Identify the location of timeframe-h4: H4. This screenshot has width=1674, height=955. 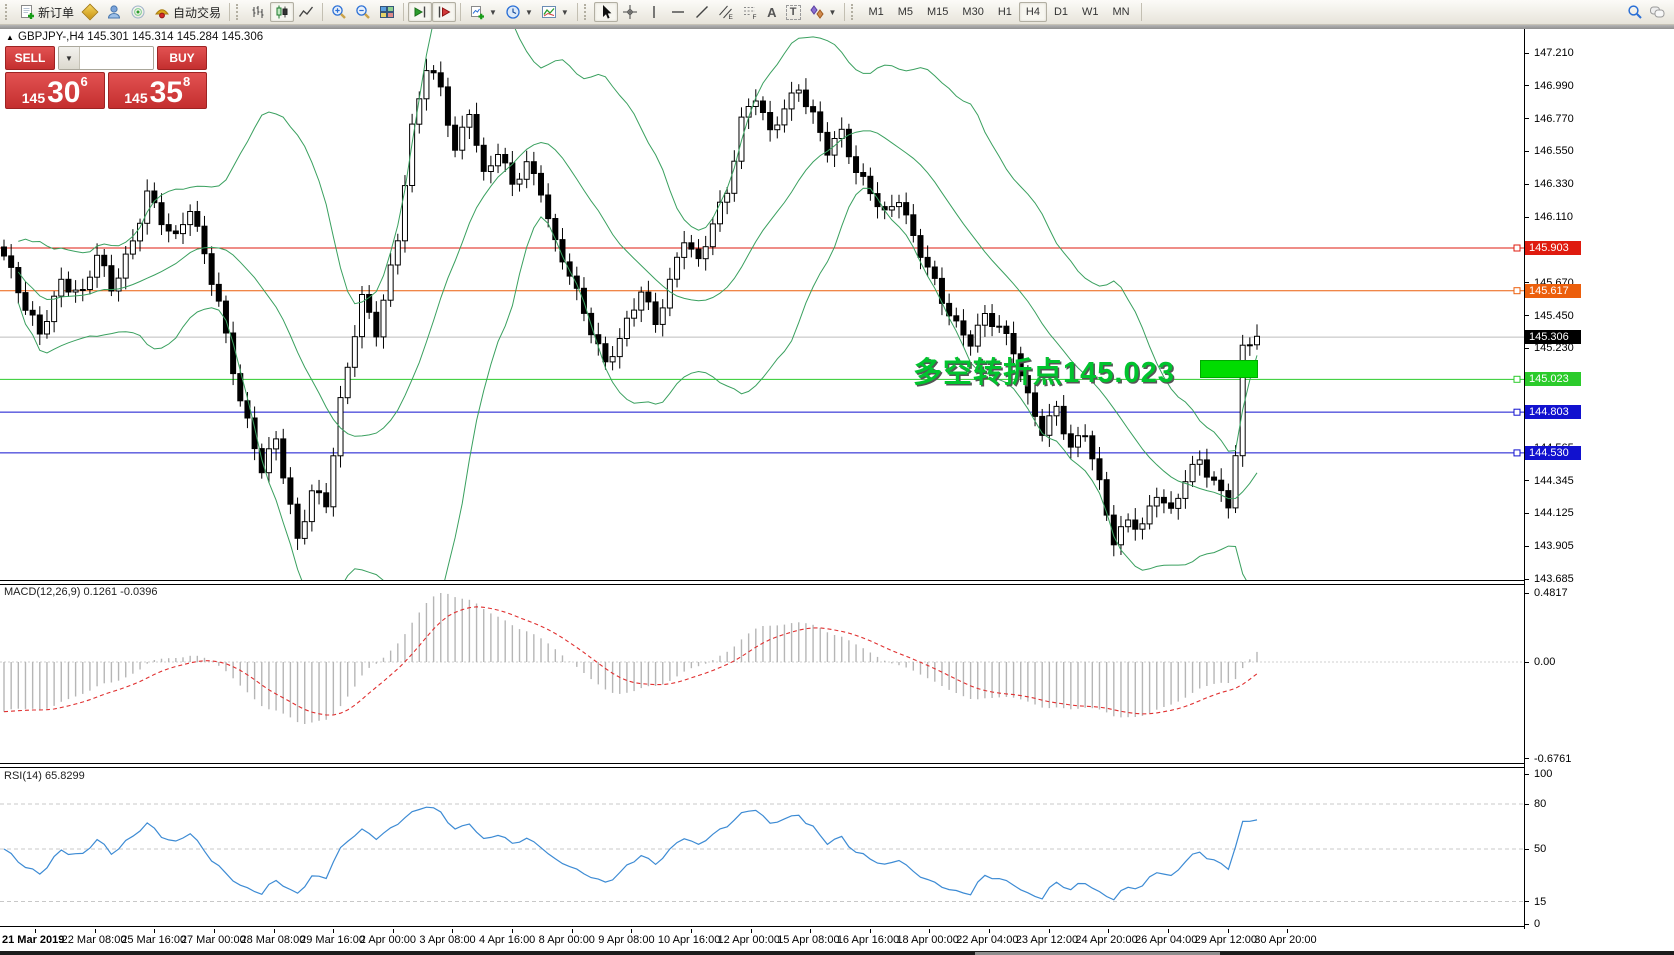
(1032, 12).